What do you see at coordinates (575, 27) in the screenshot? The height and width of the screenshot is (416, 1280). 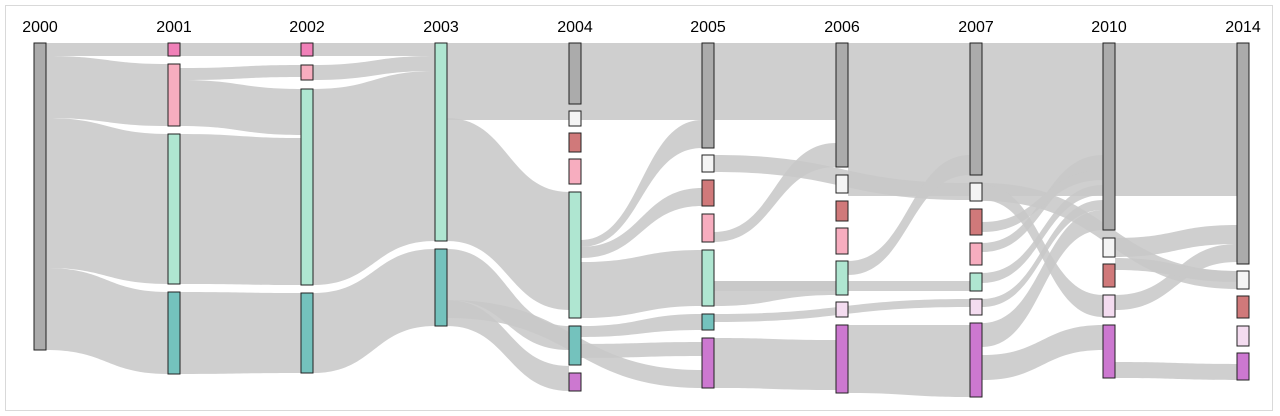 I see `year-label-2004: 2004` at bounding box center [575, 27].